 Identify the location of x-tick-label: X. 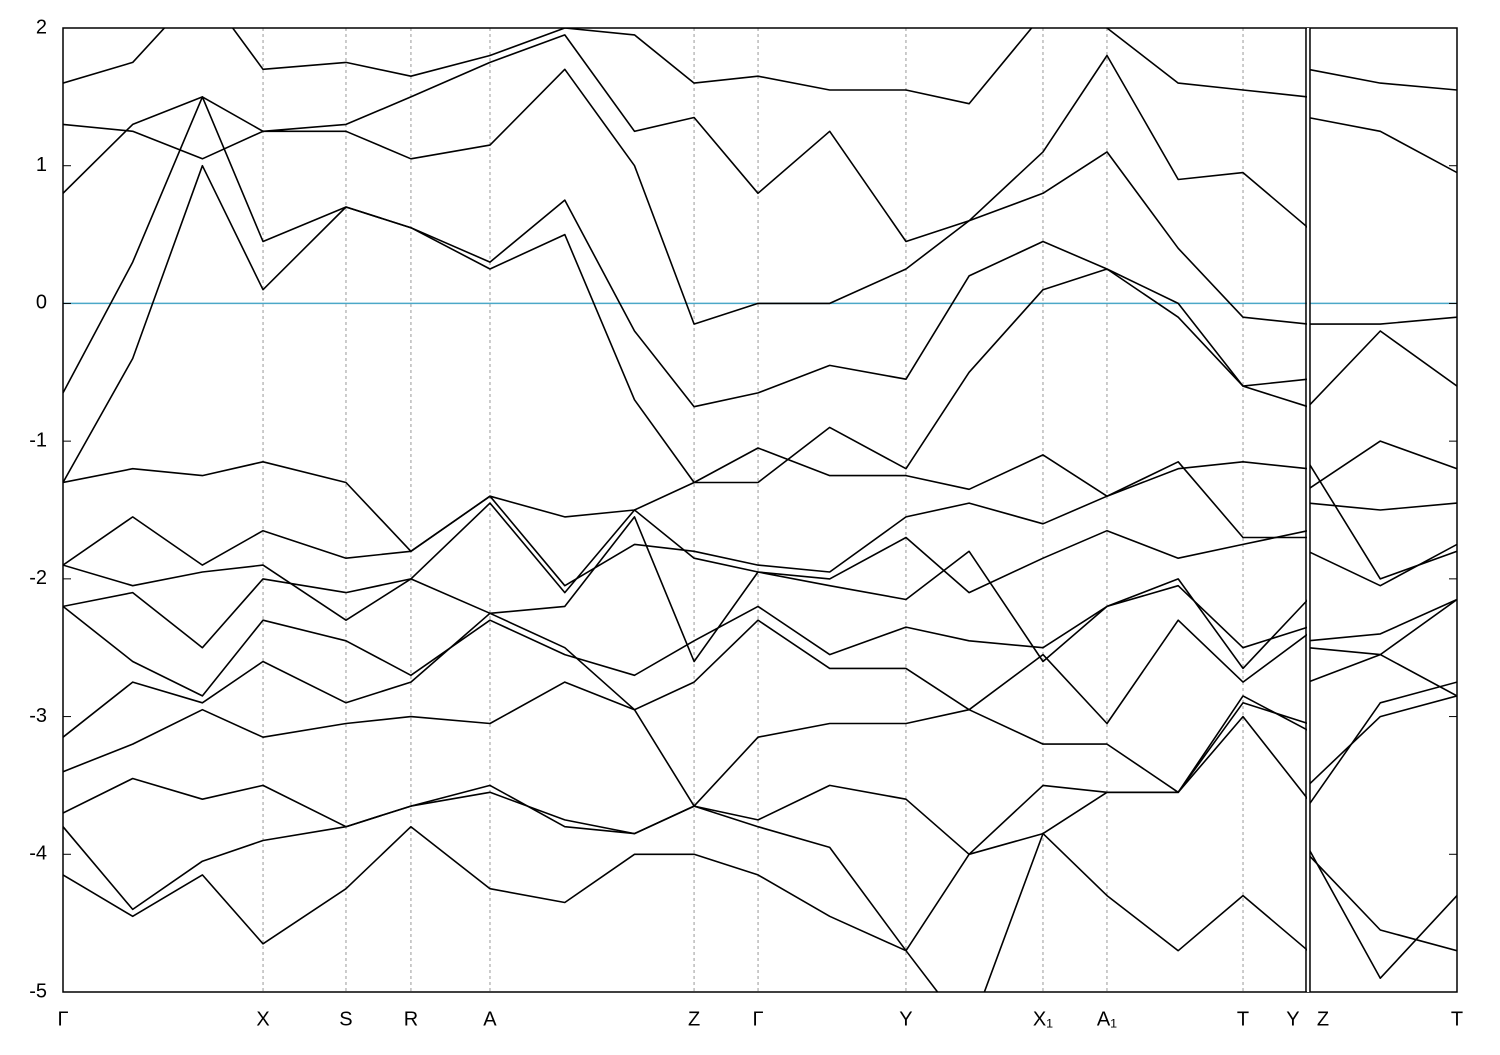
(262, 1019).